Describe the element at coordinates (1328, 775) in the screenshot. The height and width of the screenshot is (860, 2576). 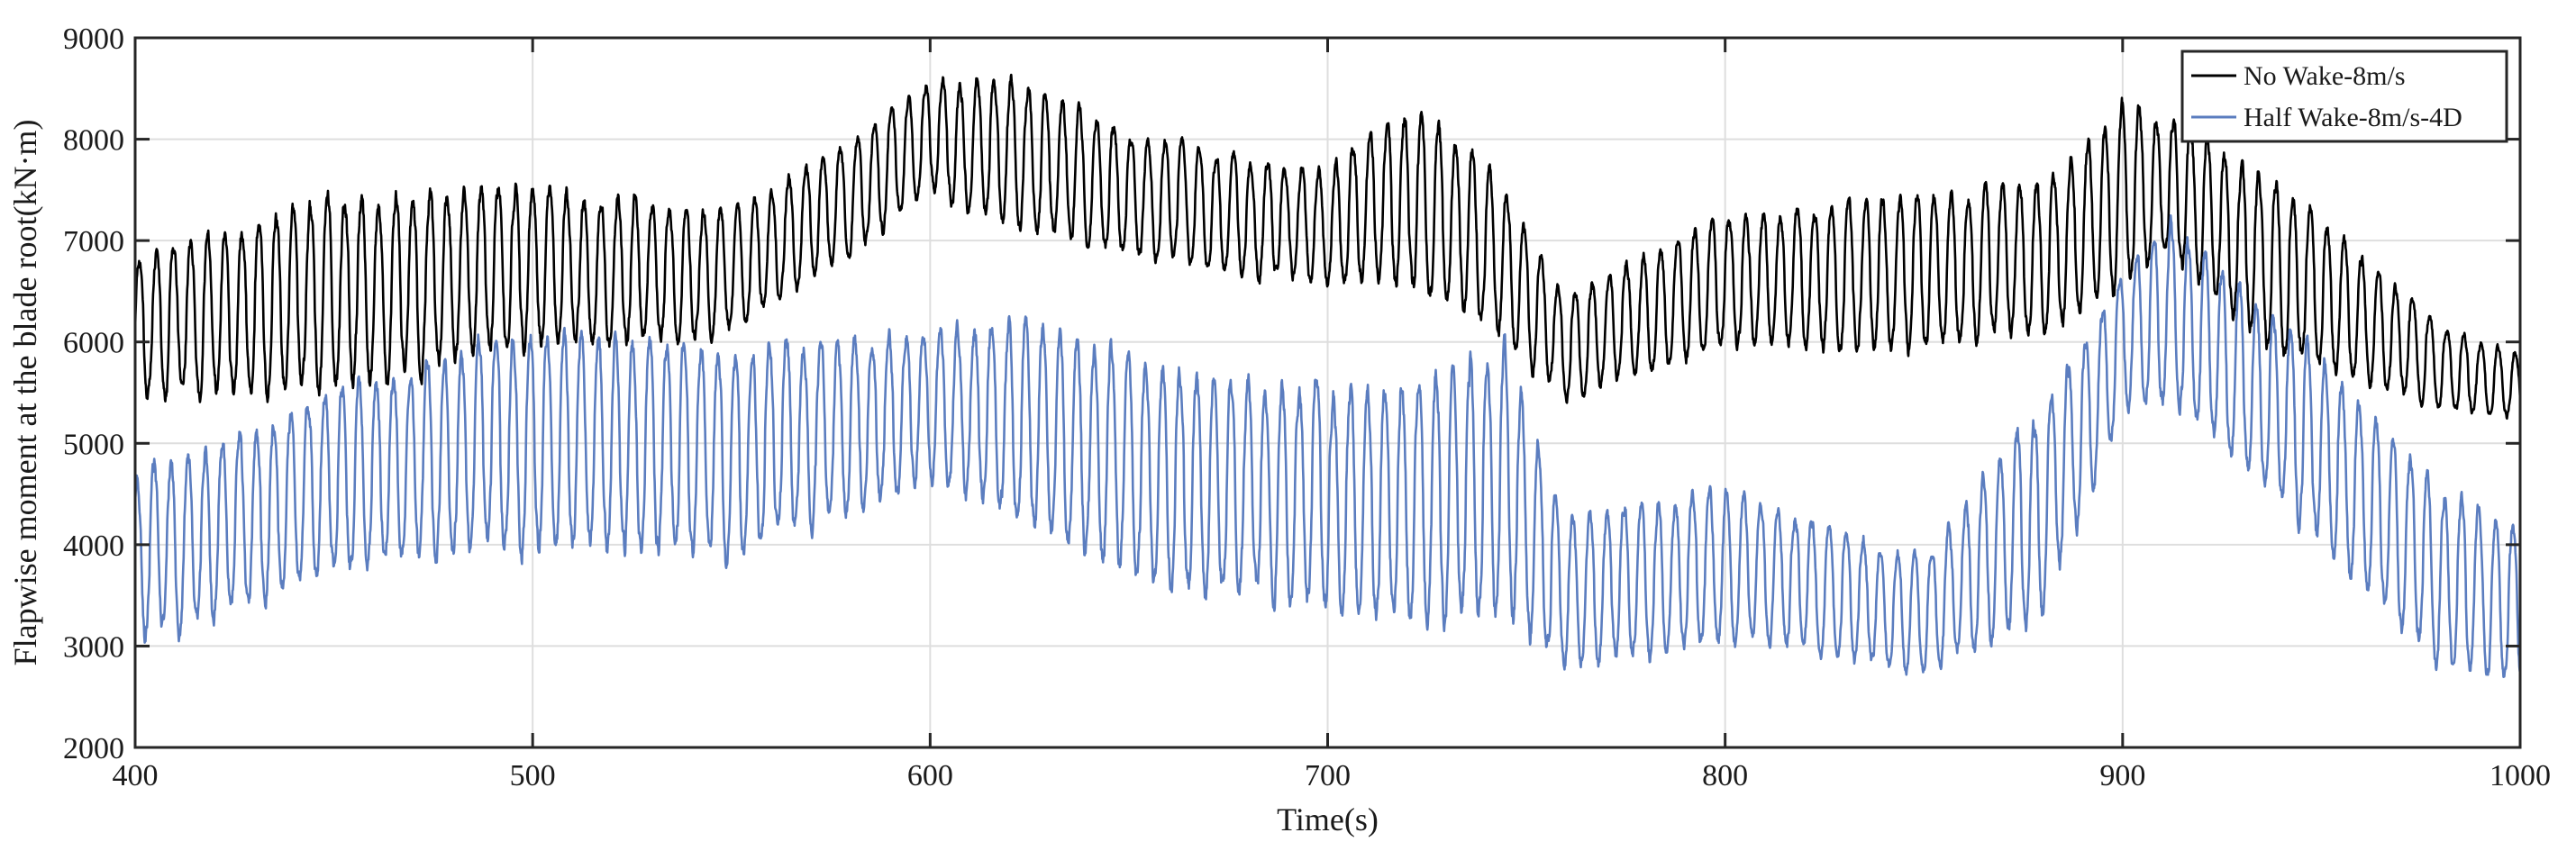
I see `x-tick-label: 700` at that location.